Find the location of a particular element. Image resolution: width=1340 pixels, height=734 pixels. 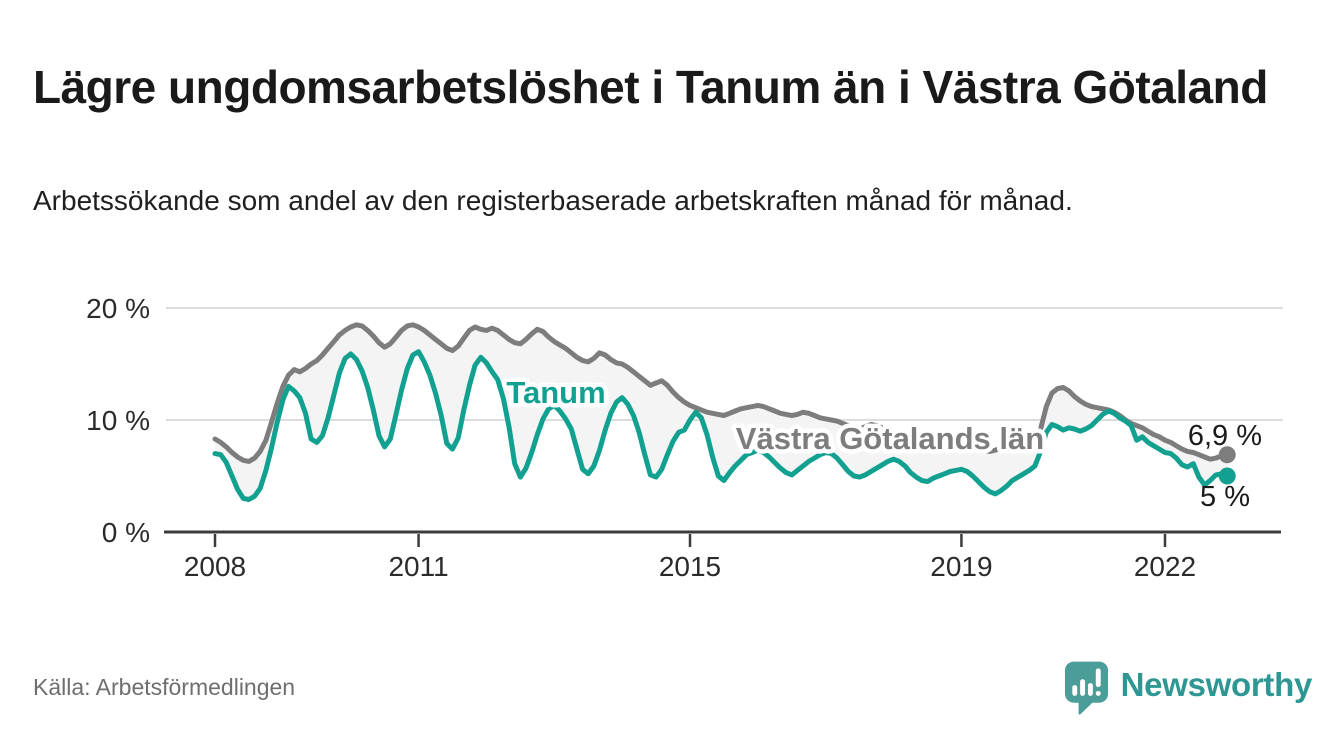

x-tick-label-2008: 2008 is located at coordinates (215, 566).